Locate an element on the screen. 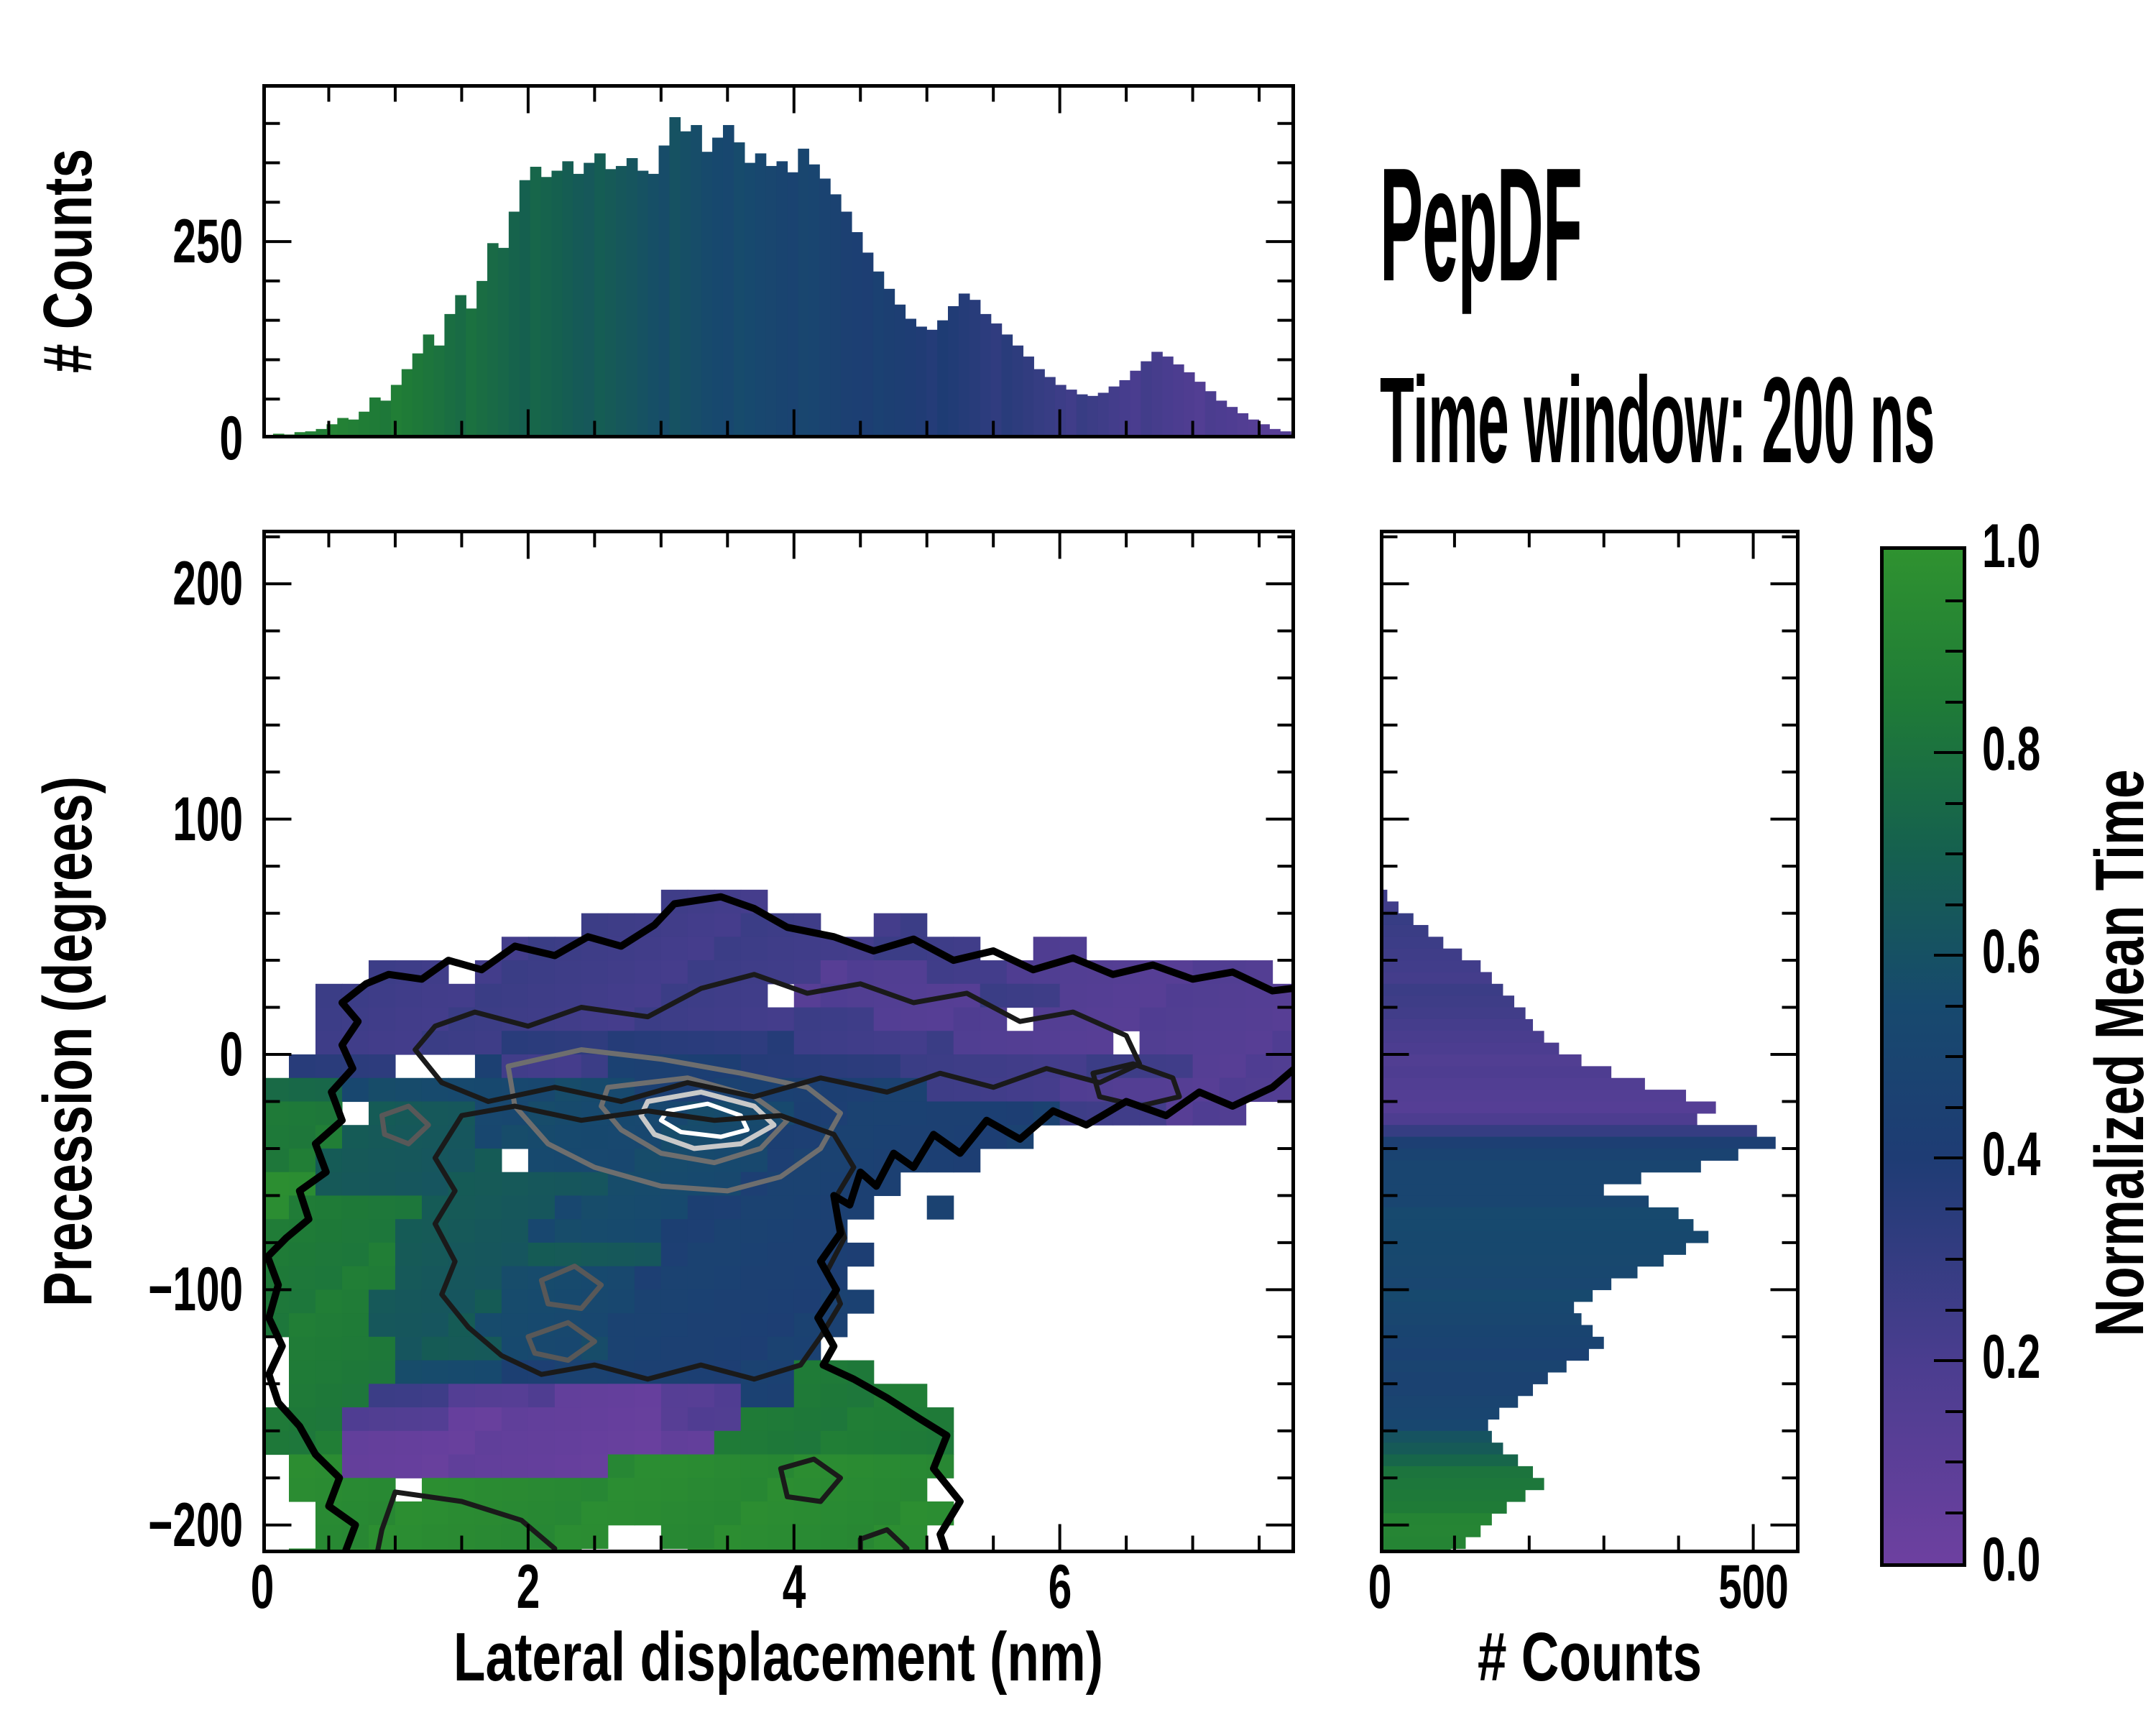  colorbar-tick-1.0: 1.0 is located at coordinates (2011, 546).